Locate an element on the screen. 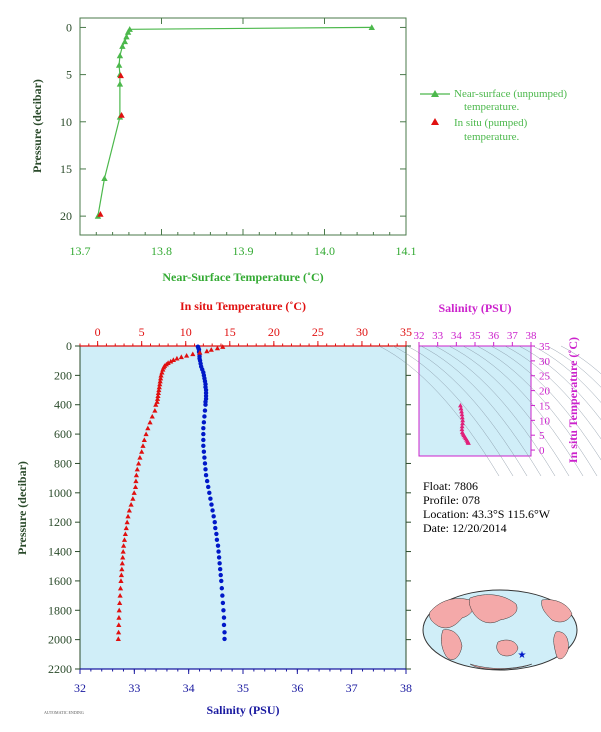 The height and width of the screenshot is (732, 601). ts-x-tick-label: 32 is located at coordinates (419, 336).